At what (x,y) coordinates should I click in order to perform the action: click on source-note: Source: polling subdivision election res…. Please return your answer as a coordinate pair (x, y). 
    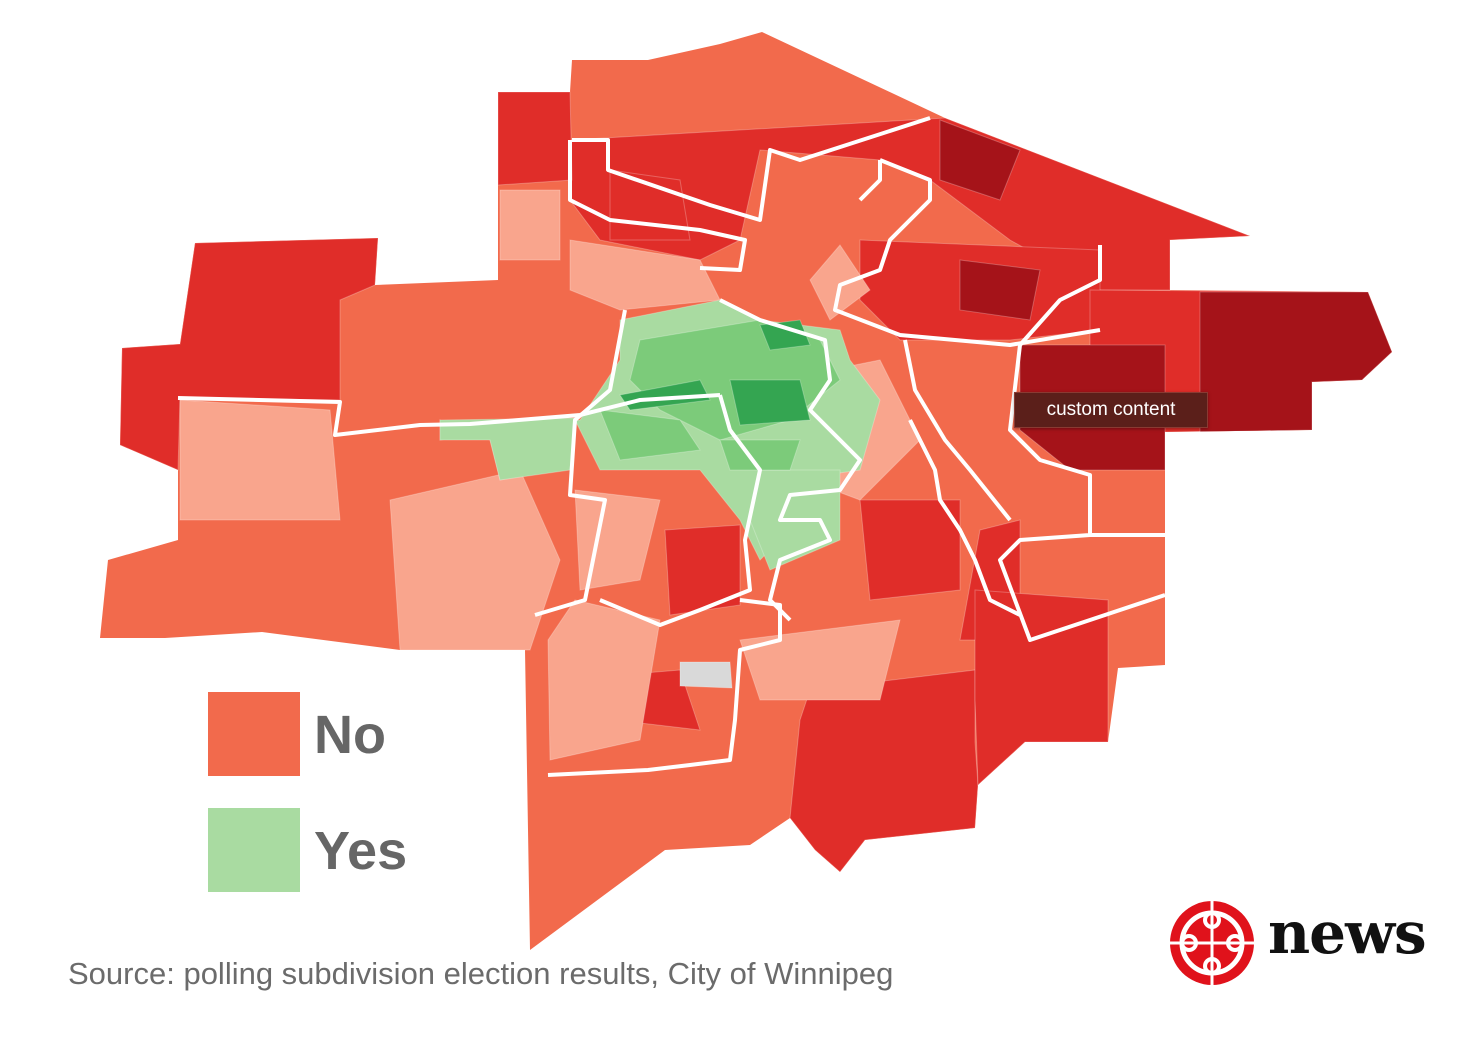
    Looking at the image, I should click on (481, 973).